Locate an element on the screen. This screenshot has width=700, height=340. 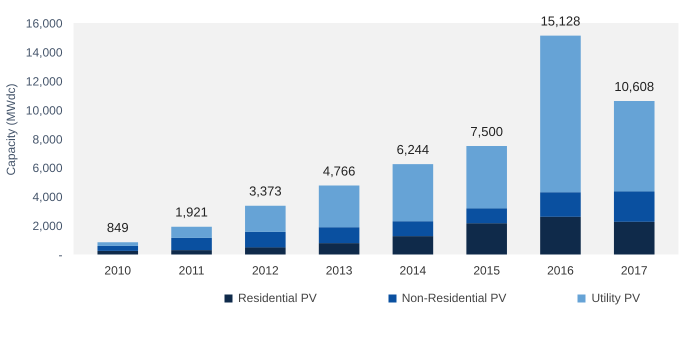
x-tick-label: 2013 is located at coordinates (339, 271).